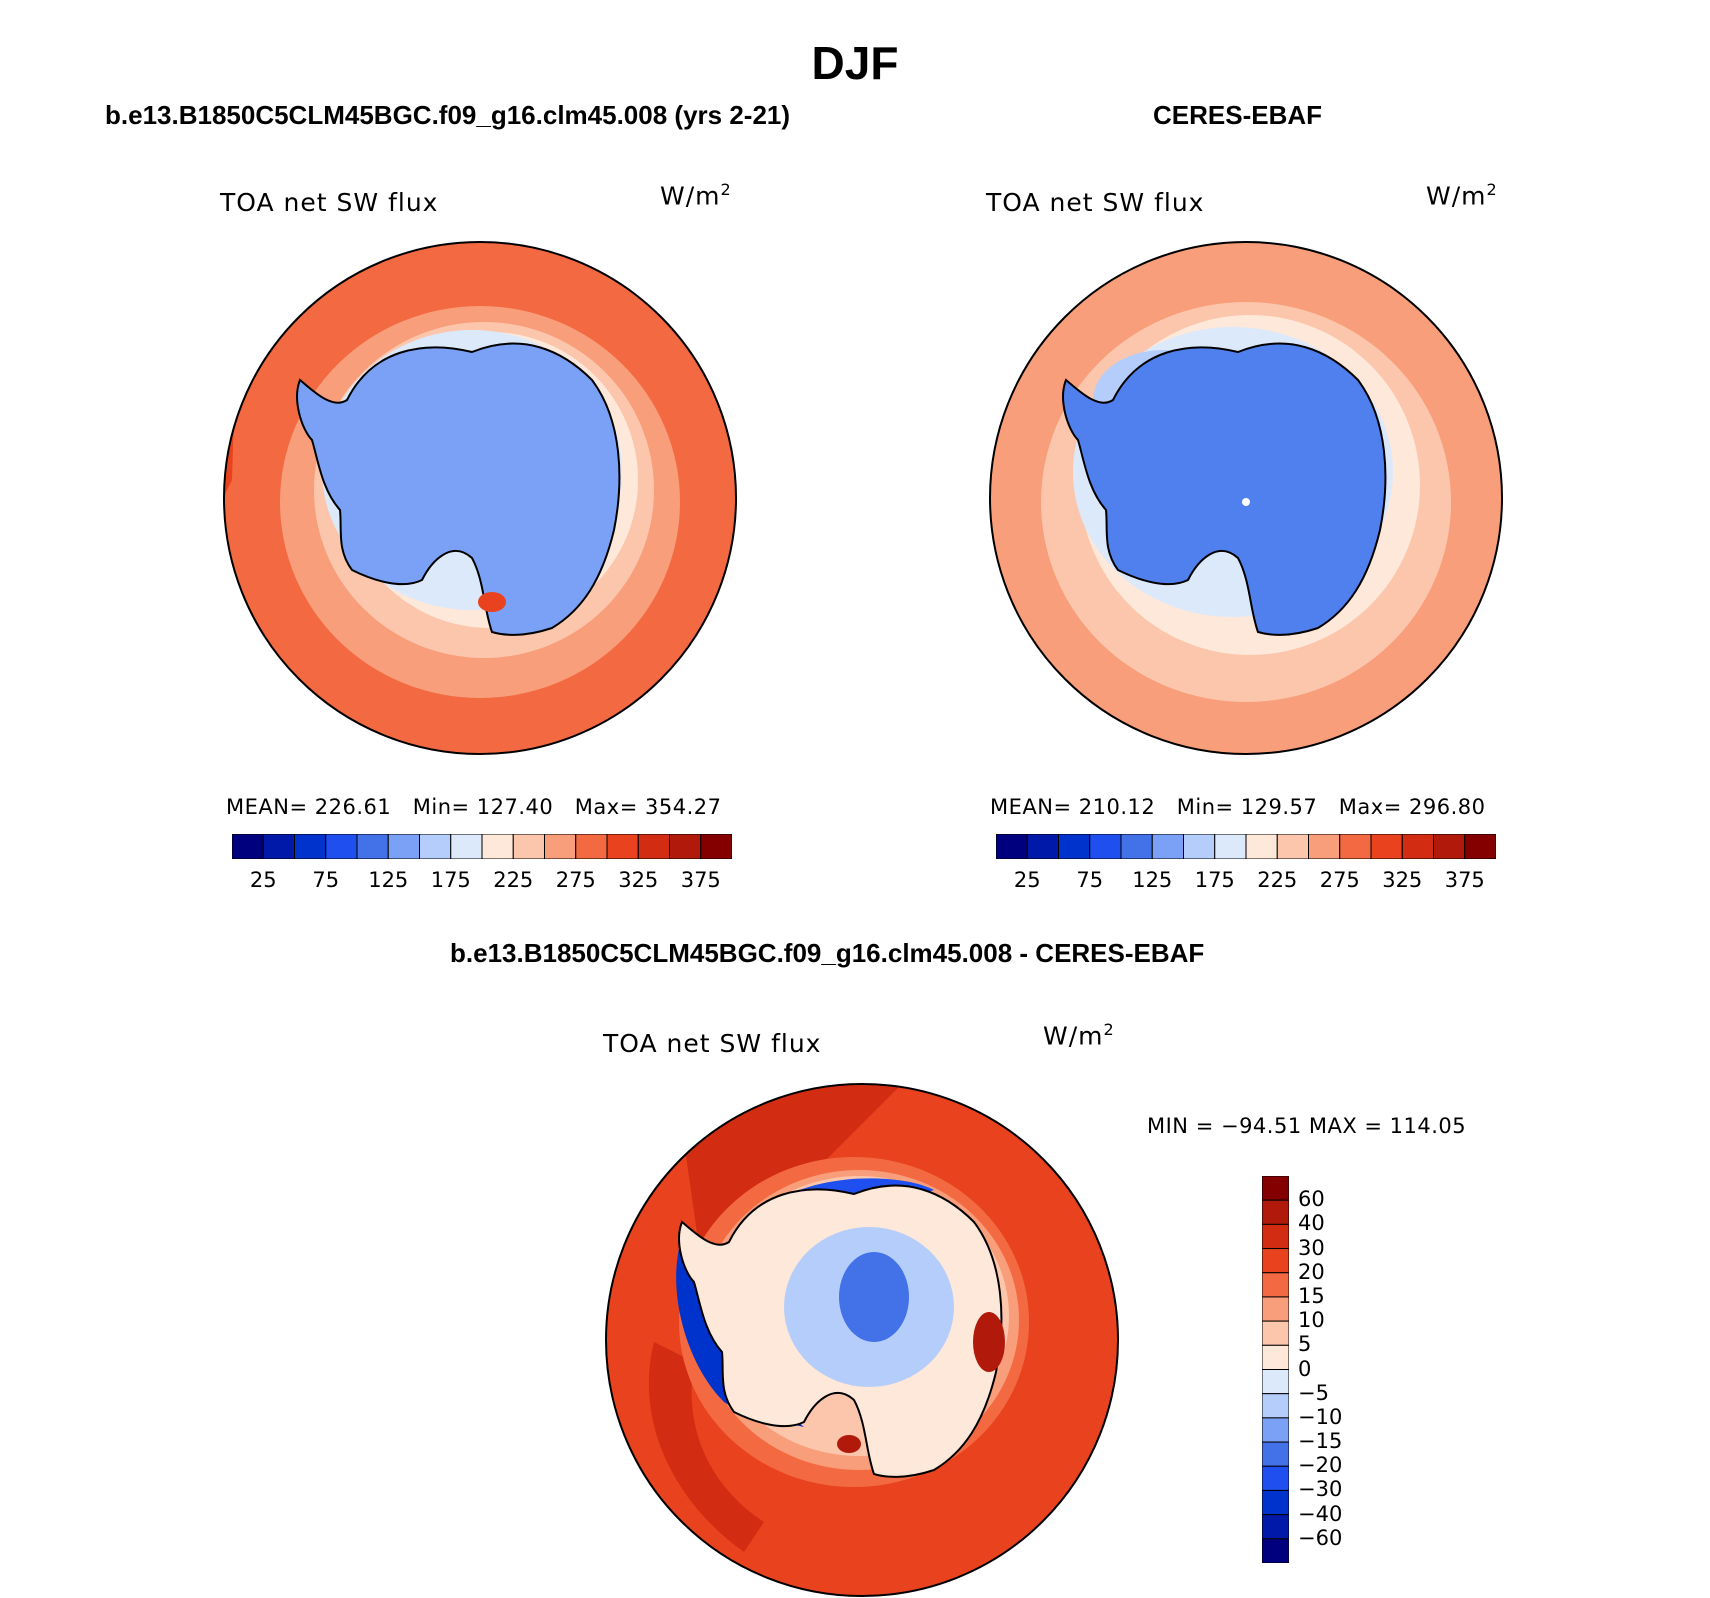  I want to click on model-stats: MEAN= 226.61 Min= 127.40 Max= 354.27, so click(474, 807).